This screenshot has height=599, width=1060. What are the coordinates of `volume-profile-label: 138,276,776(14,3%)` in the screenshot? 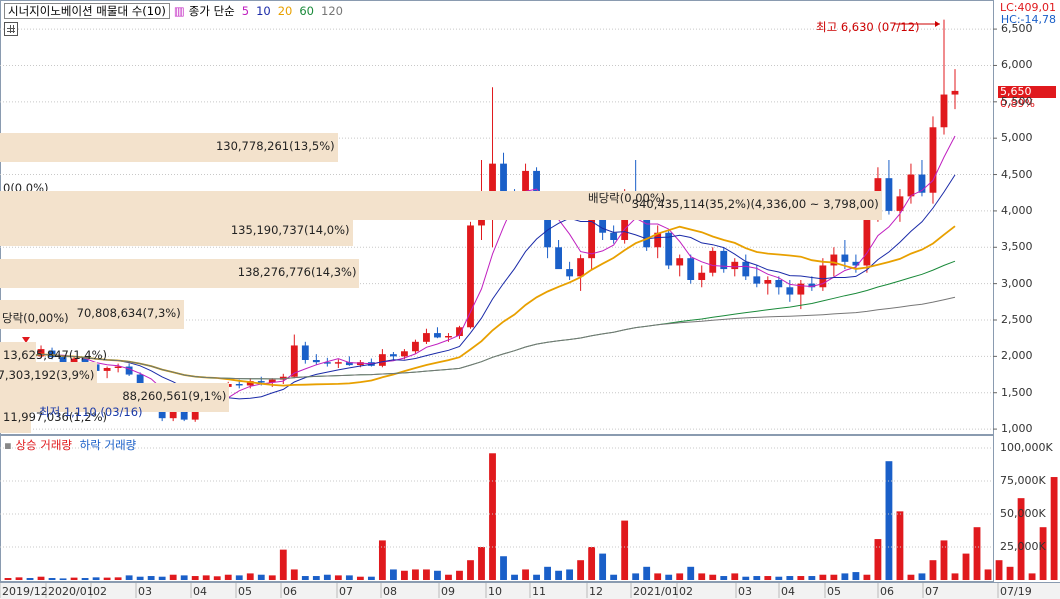 It's located at (297, 271).